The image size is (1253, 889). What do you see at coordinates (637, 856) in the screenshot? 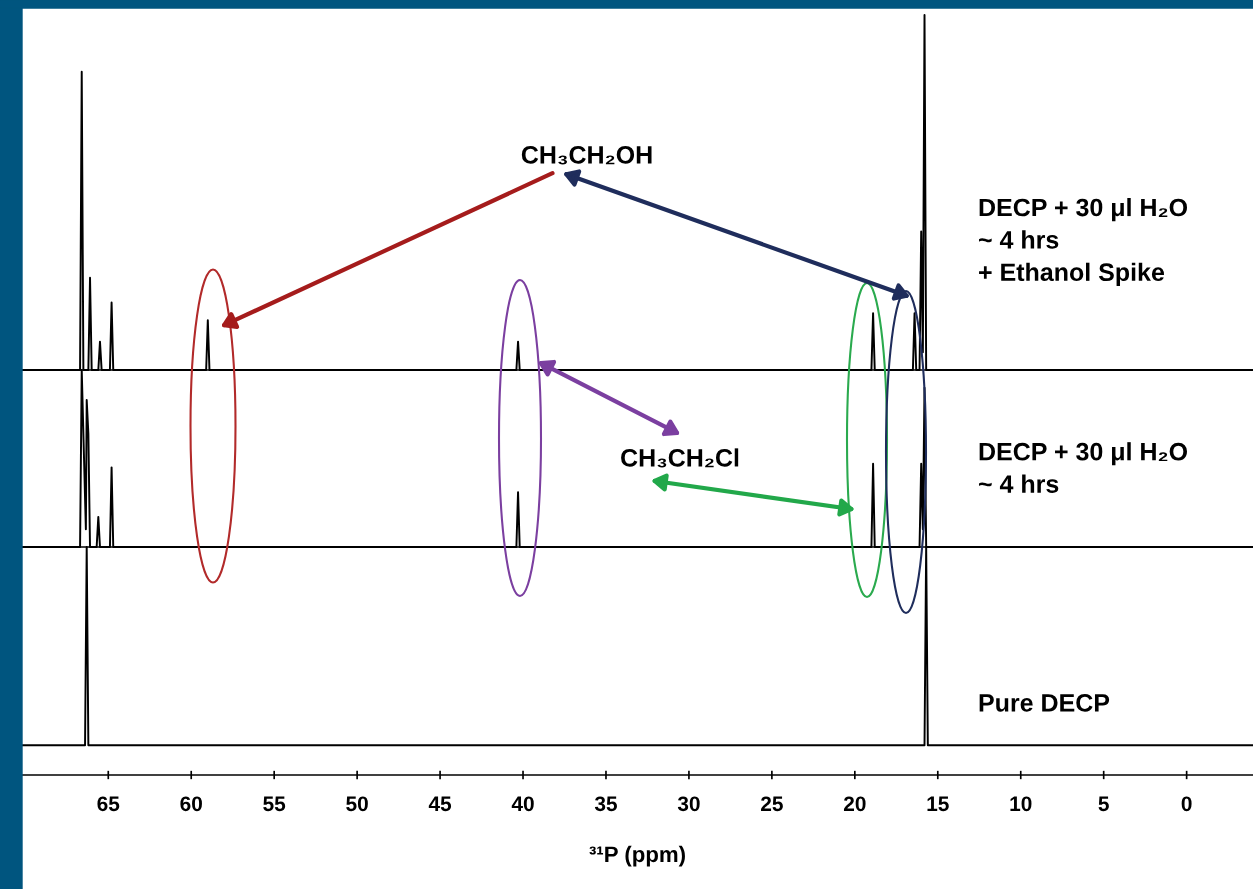
I see `x-axis-title: ³¹P (ppm)` at bounding box center [637, 856].